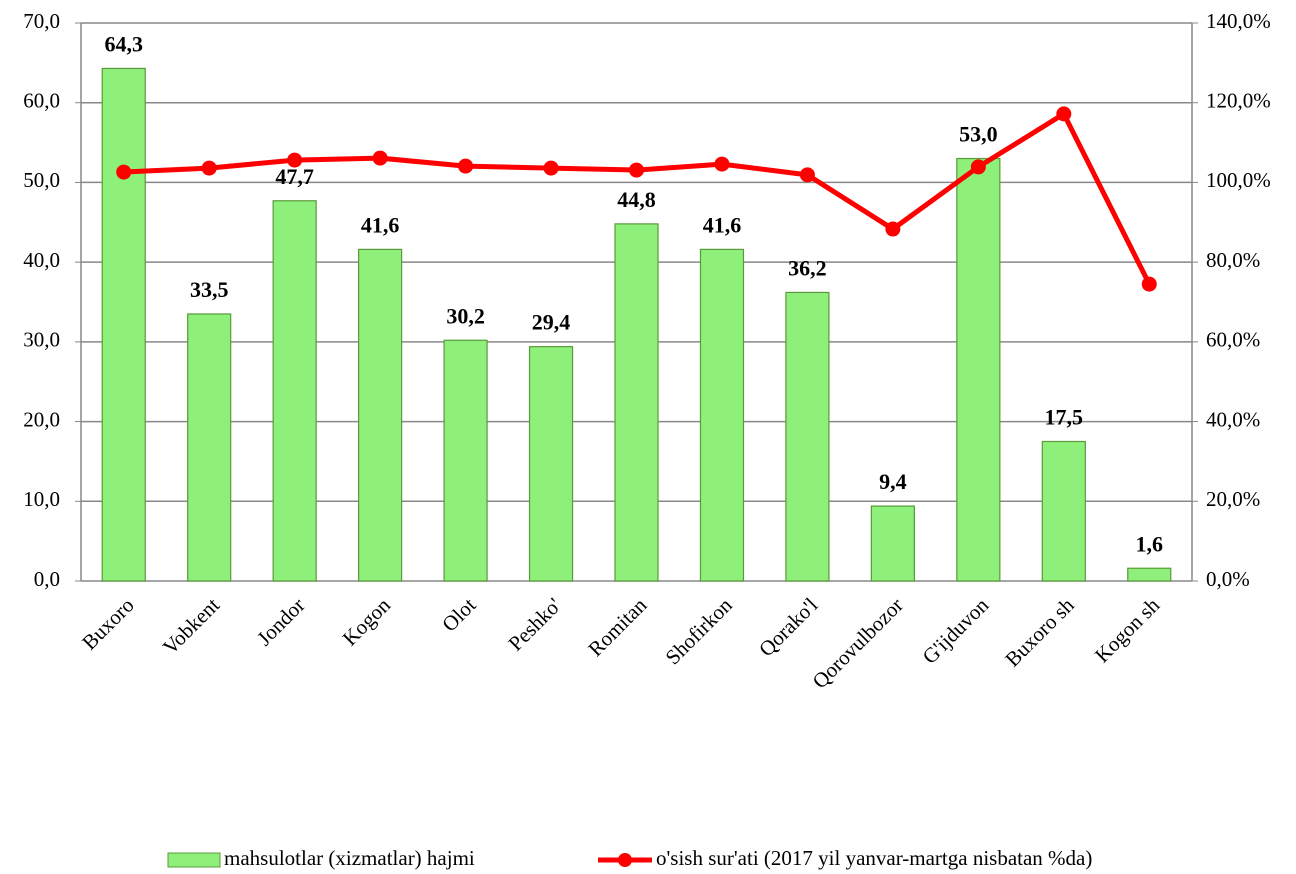 The image size is (1296, 874). Describe the element at coordinates (1238, 180) in the screenshot. I see `y2-tick-label: 100,0%` at that location.